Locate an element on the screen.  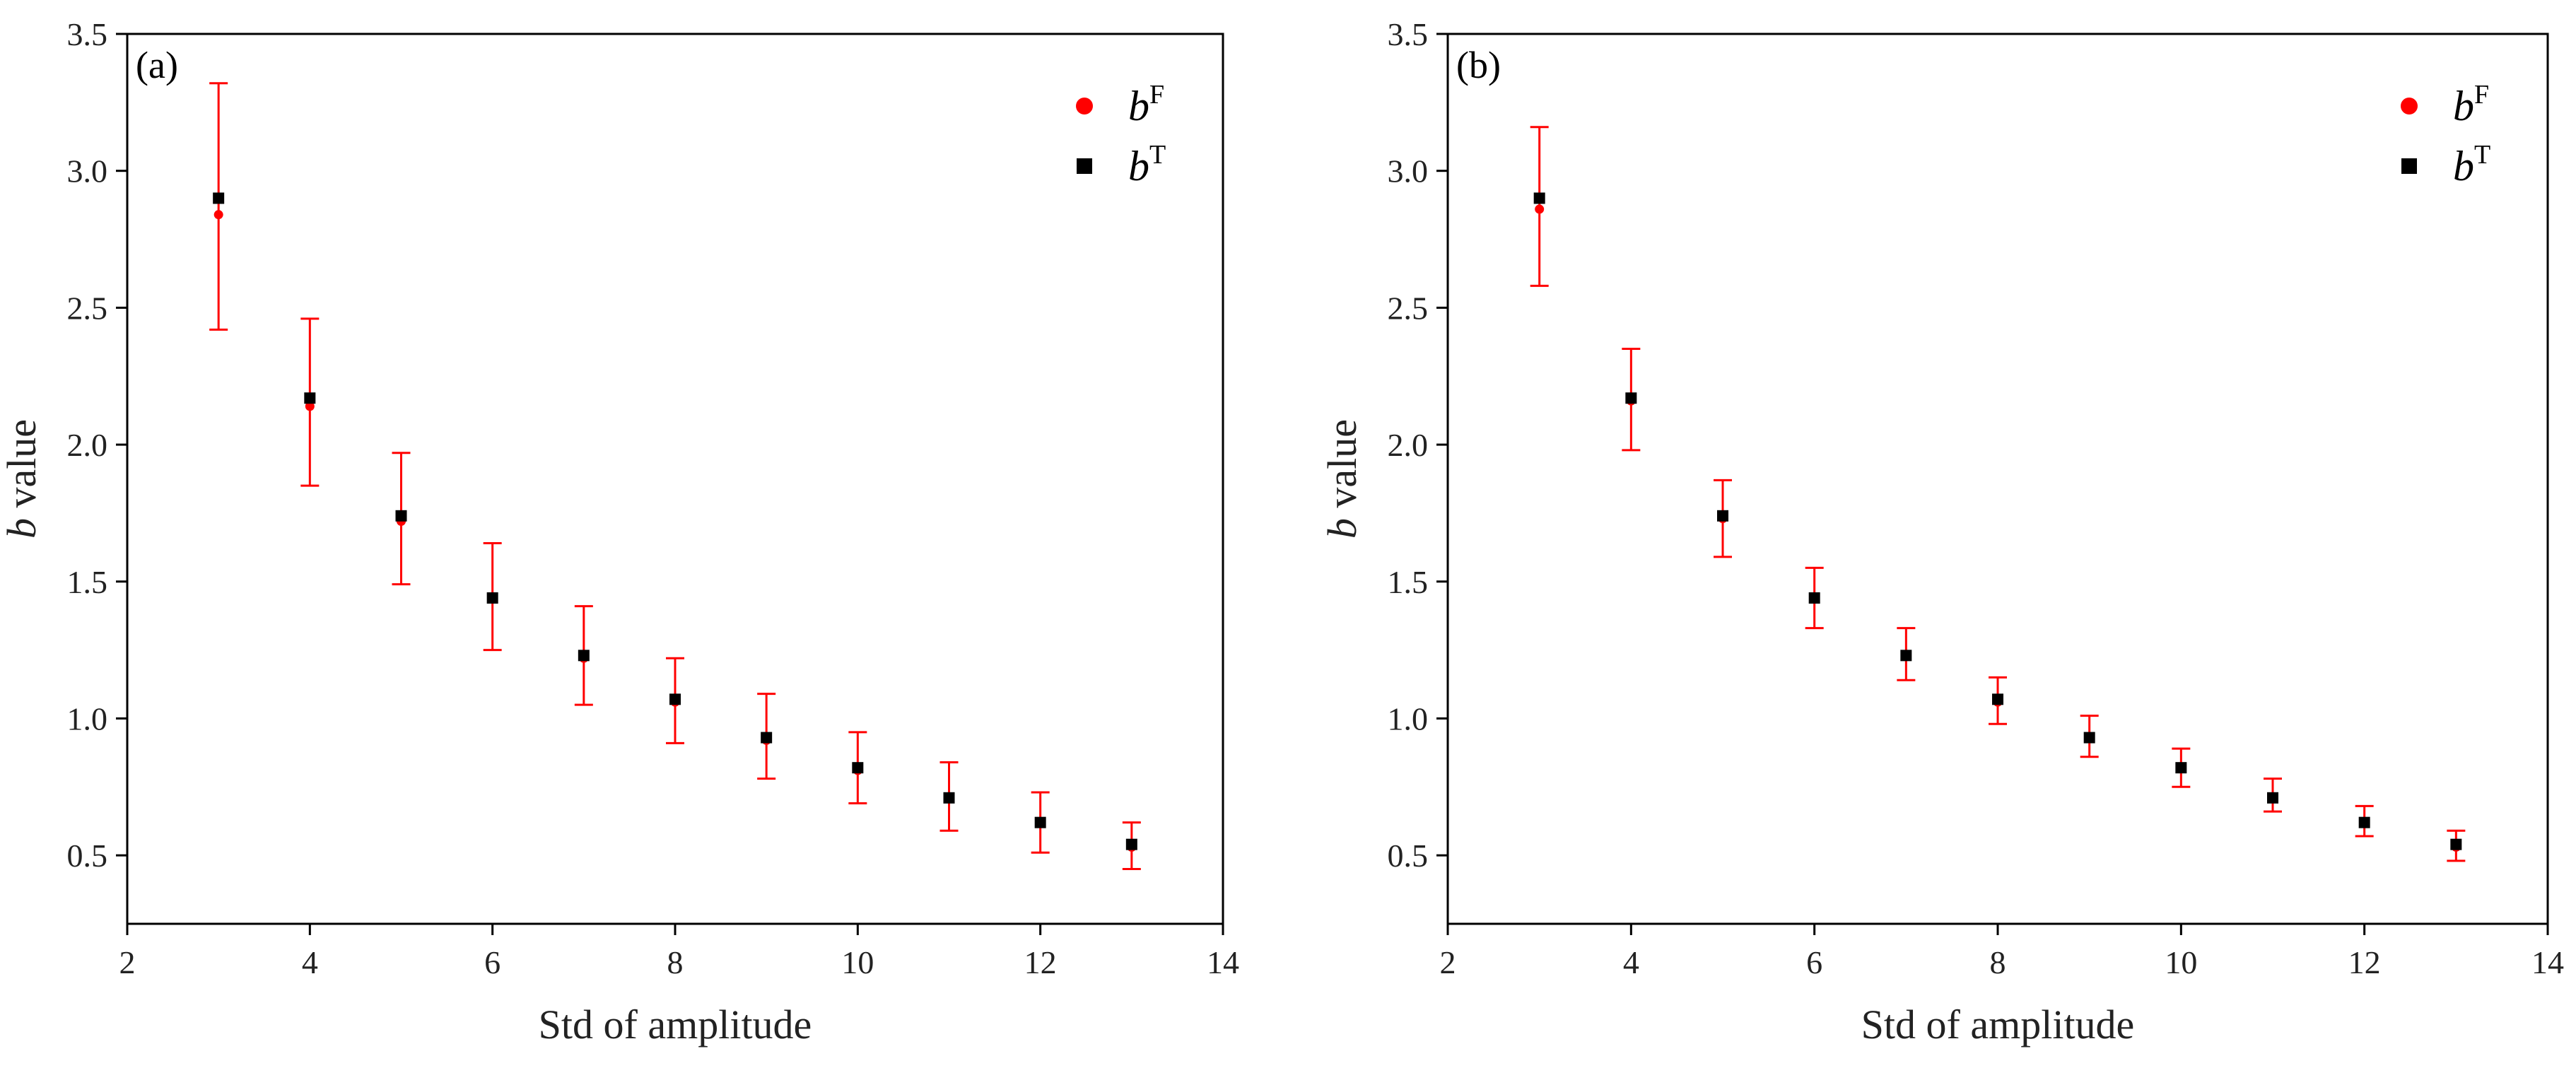
panel-label: (b) is located at coordinates (1478, 65).